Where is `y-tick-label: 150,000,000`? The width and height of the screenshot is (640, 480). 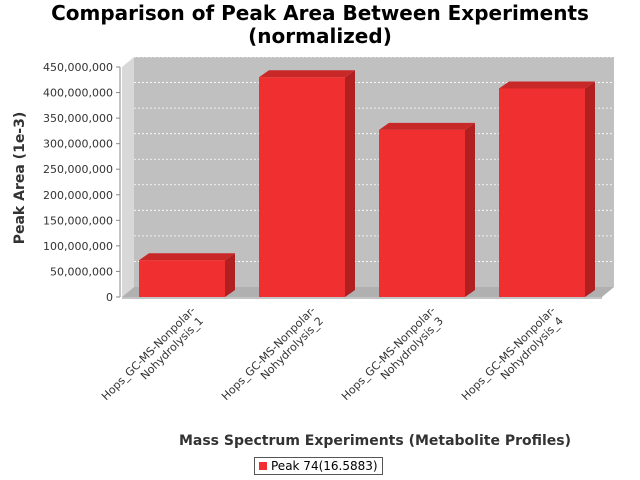 y-tick-label: 150,000,000 is located at coordinates (78, 220).